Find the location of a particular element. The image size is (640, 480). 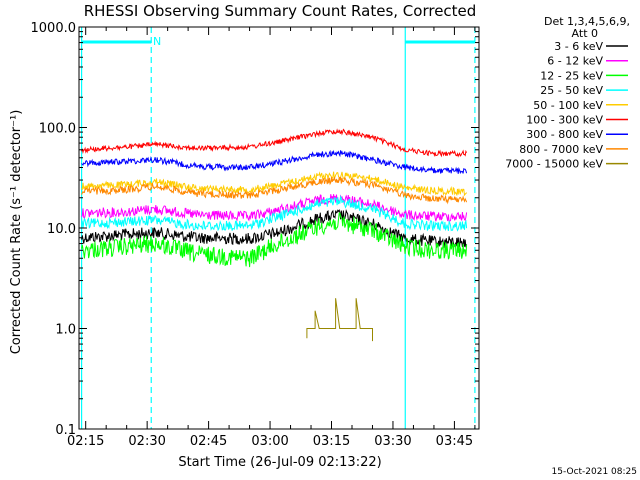

legend-header-line-2: Att 0 is located at coordinates (585, 33).